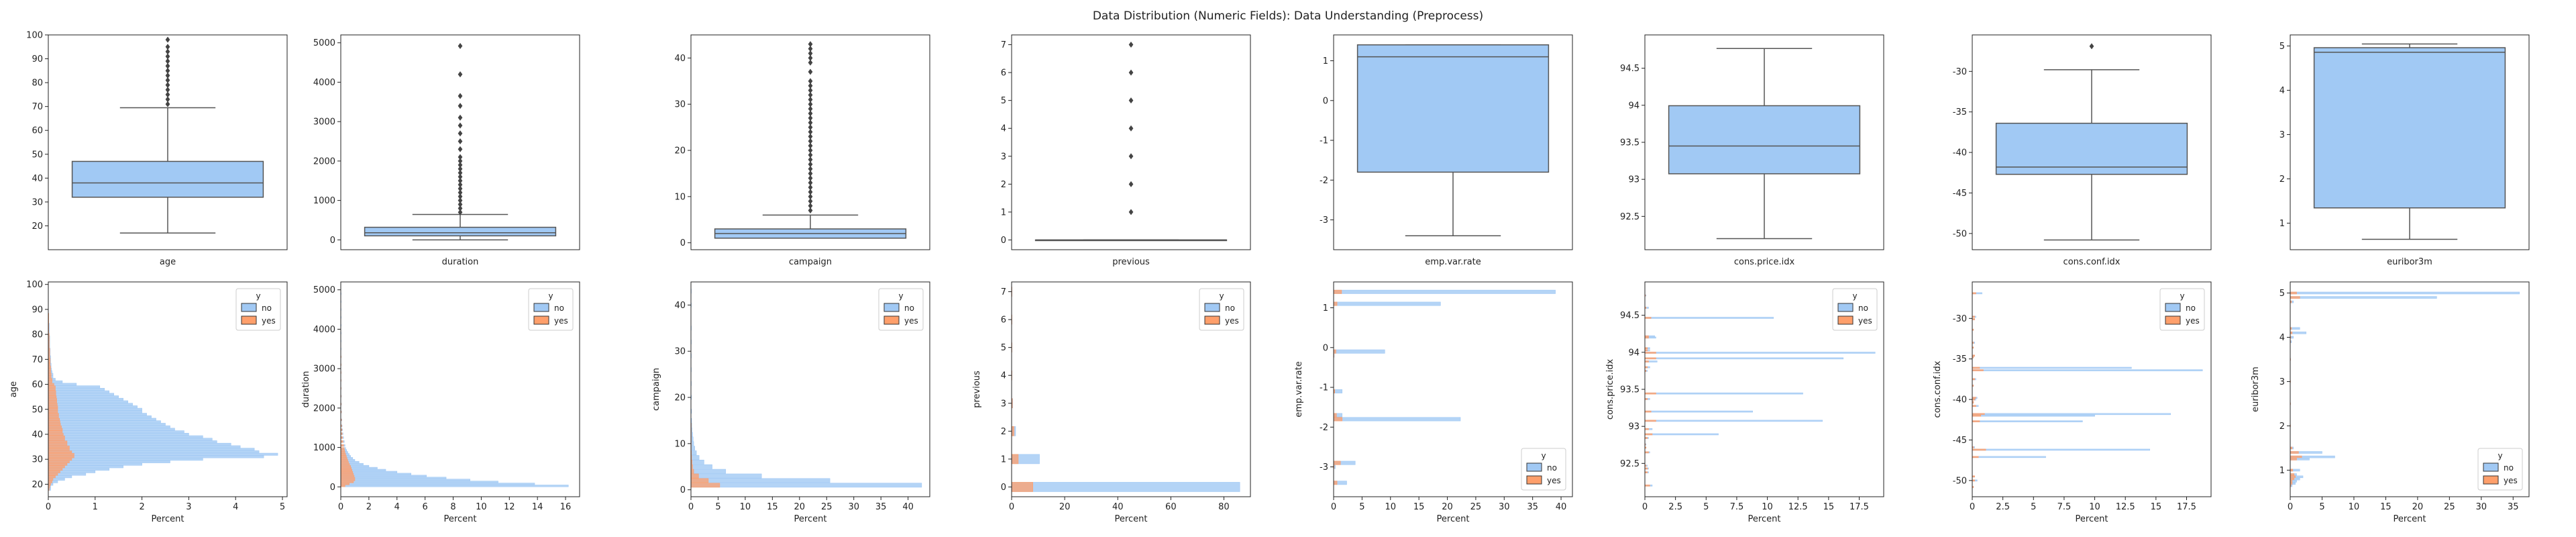 Image resolution: width=2576 pixels, height=537 pixels. What do you see at coordinates (397, 507) in the screenshot?
I see `x-tick-label: 4` at bounding box center [397, 507].